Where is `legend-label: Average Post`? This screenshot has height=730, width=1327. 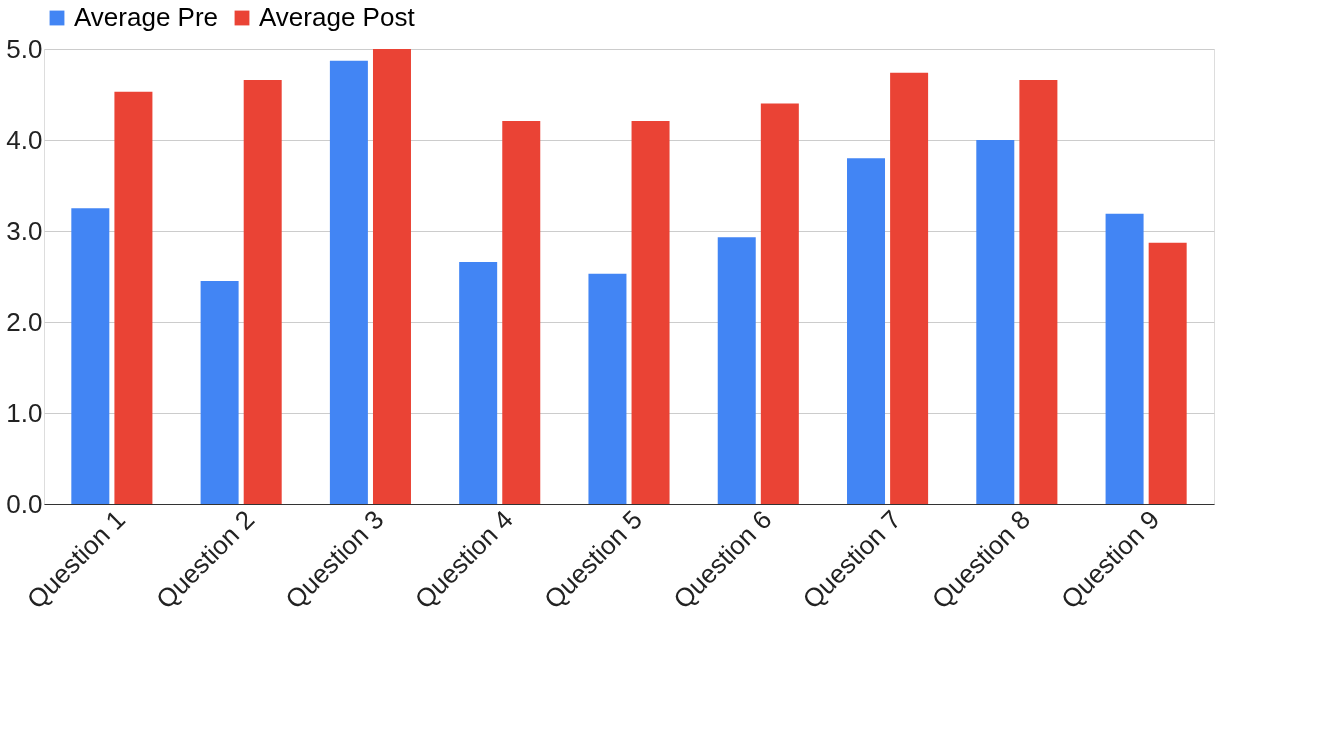 legend-label: Average Post is located at coordinates (337, 17).